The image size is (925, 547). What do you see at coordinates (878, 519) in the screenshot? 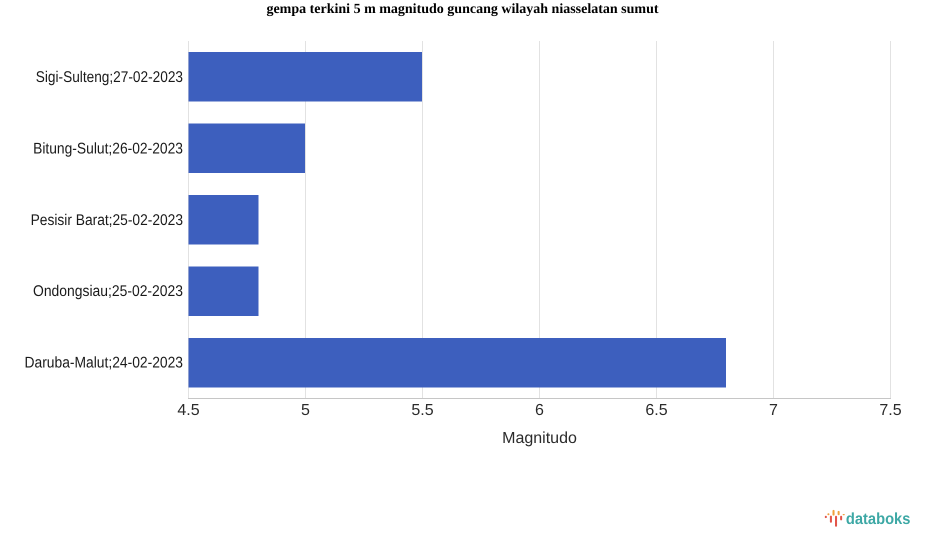
I see `svg-text: databoks` at bounding box center [878, 519].